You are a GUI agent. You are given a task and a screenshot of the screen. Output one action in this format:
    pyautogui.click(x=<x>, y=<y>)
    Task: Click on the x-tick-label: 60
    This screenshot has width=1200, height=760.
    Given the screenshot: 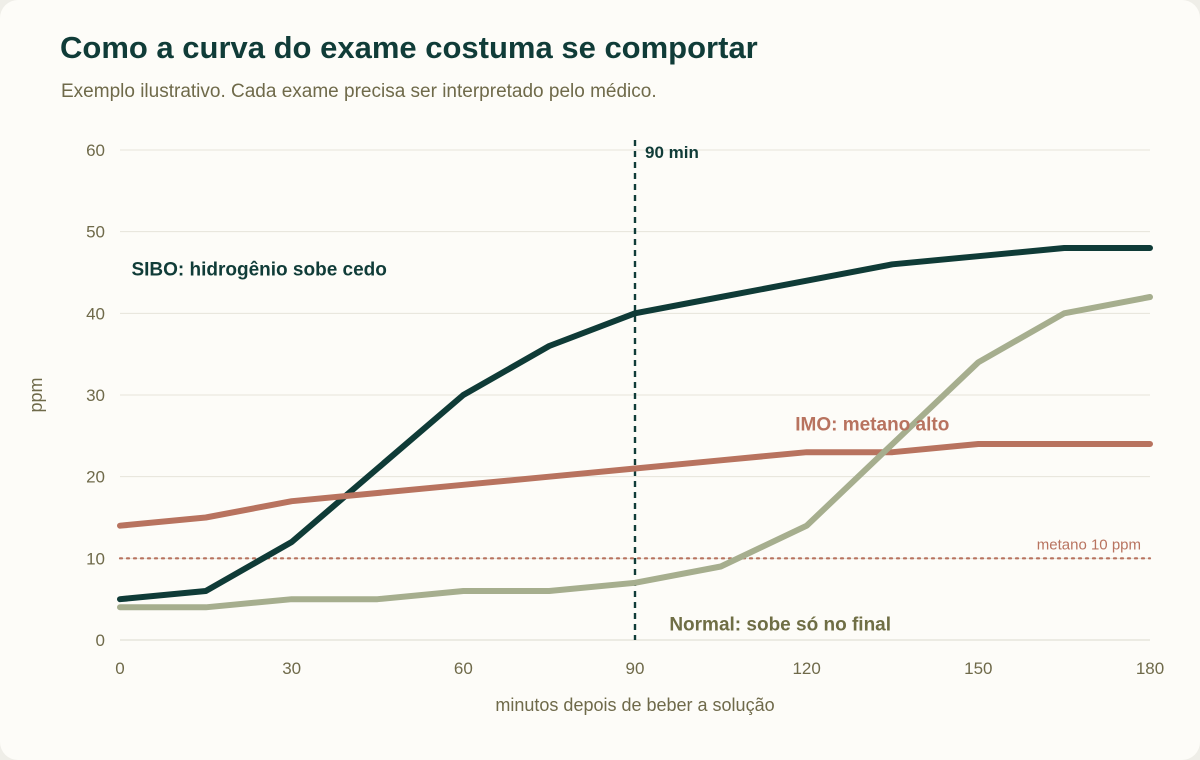 What is the action you would take?
    pyautogui.click(x=463, y=668)
    